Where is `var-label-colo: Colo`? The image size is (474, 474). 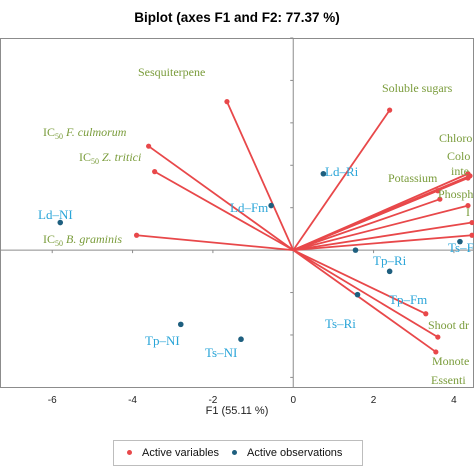
var-label-colo: Colo is located at coordinates (458, 156).